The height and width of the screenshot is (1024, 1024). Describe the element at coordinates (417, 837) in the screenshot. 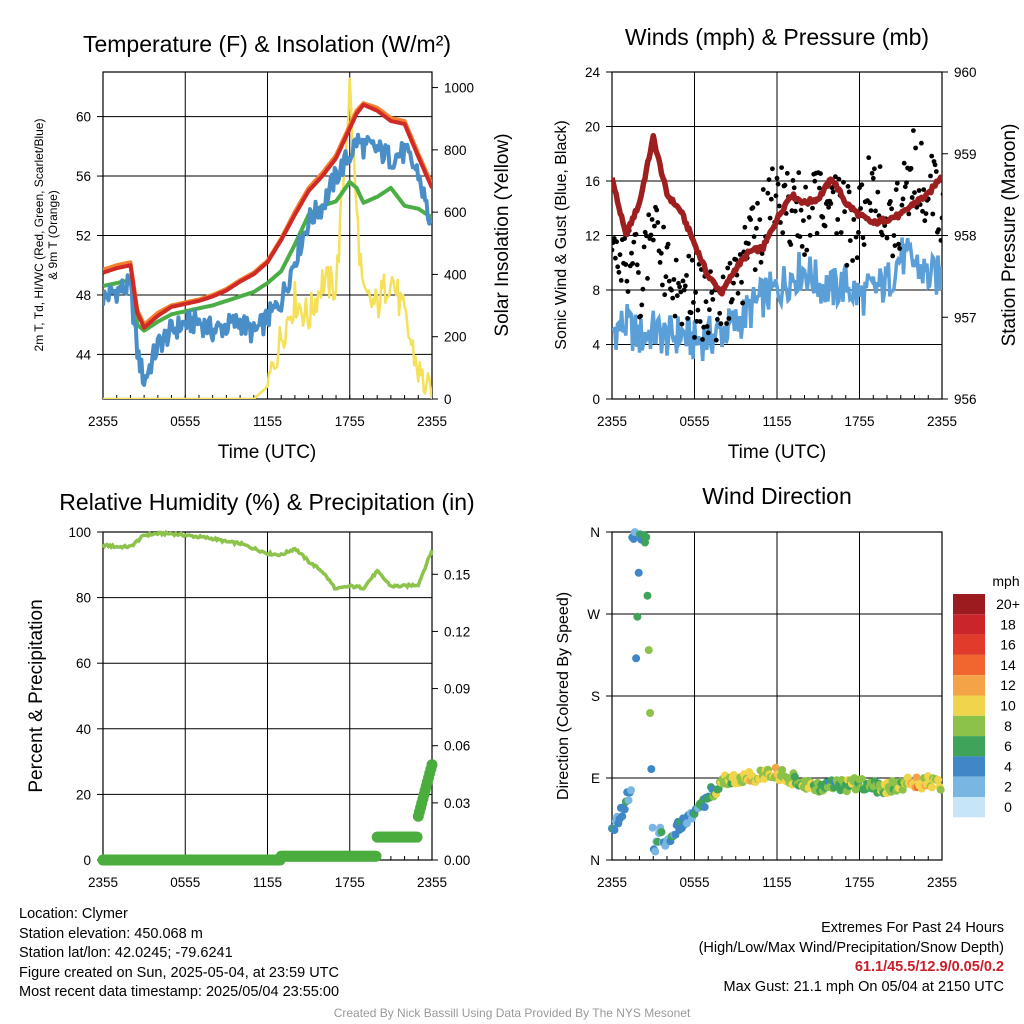

I see `precip-point` at that location.